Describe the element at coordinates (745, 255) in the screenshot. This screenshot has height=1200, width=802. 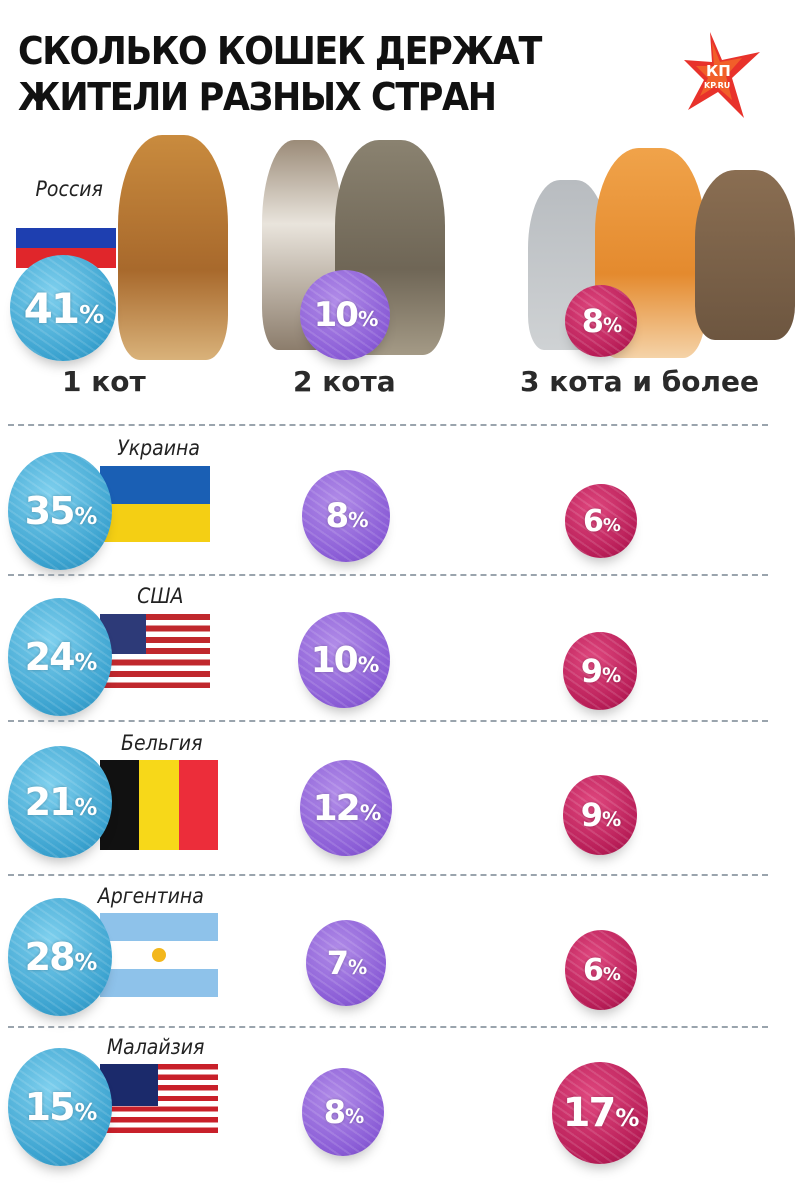
I see `cat-brown-tabby-illustration` at that location.